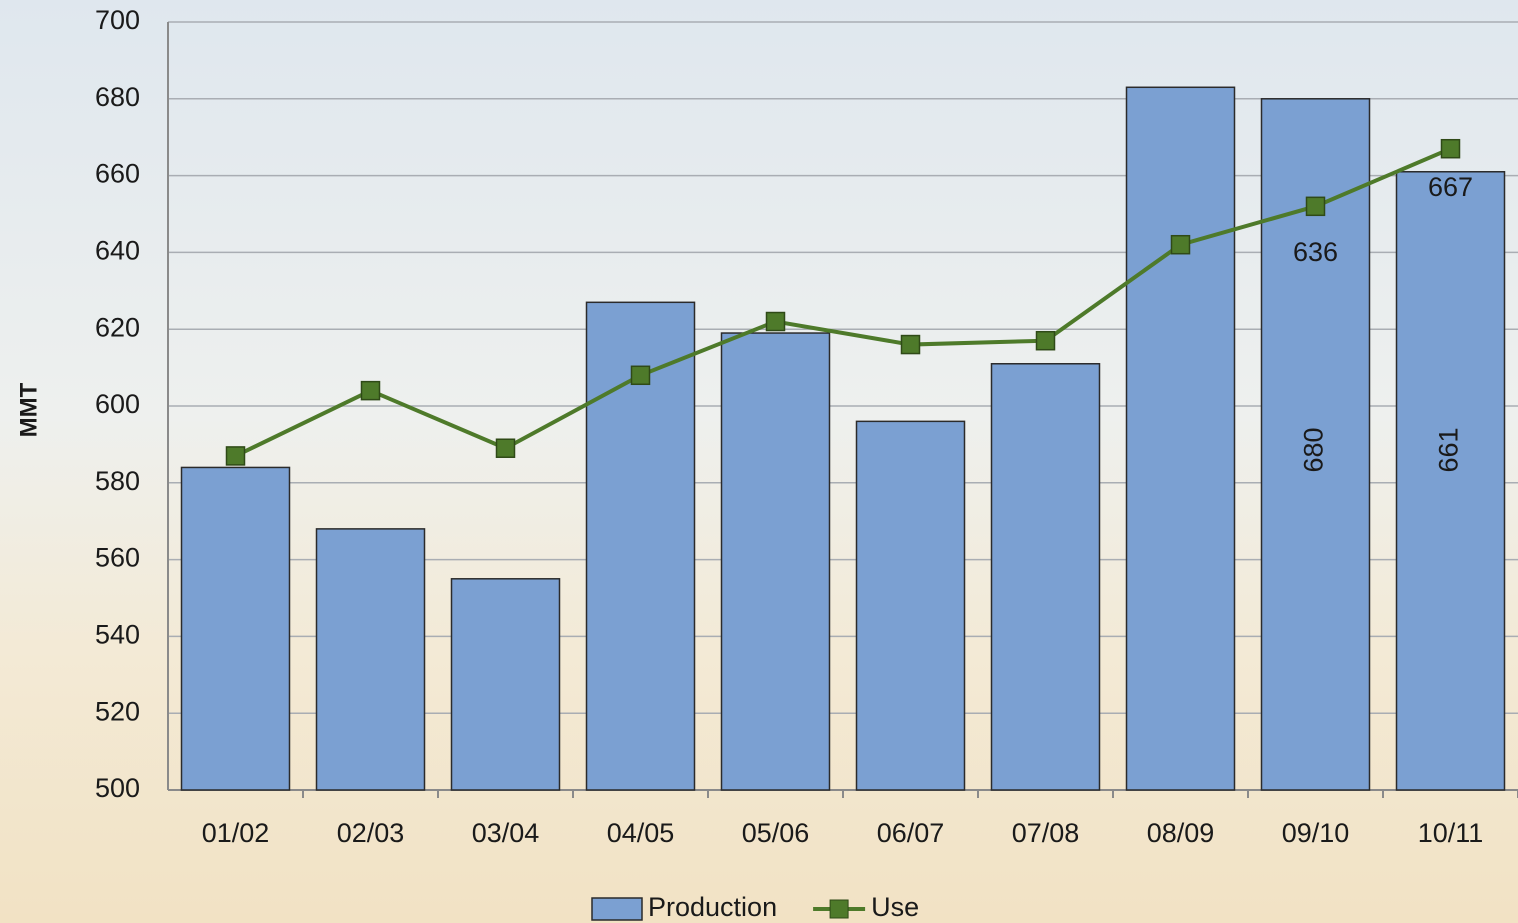 Image resolution: width=1518 pixels, height=923 pixels. What do you see at coordinates (117, 174) in the screenshot?
I see `y-tick-label: 660` at bounding box center [117, 174].